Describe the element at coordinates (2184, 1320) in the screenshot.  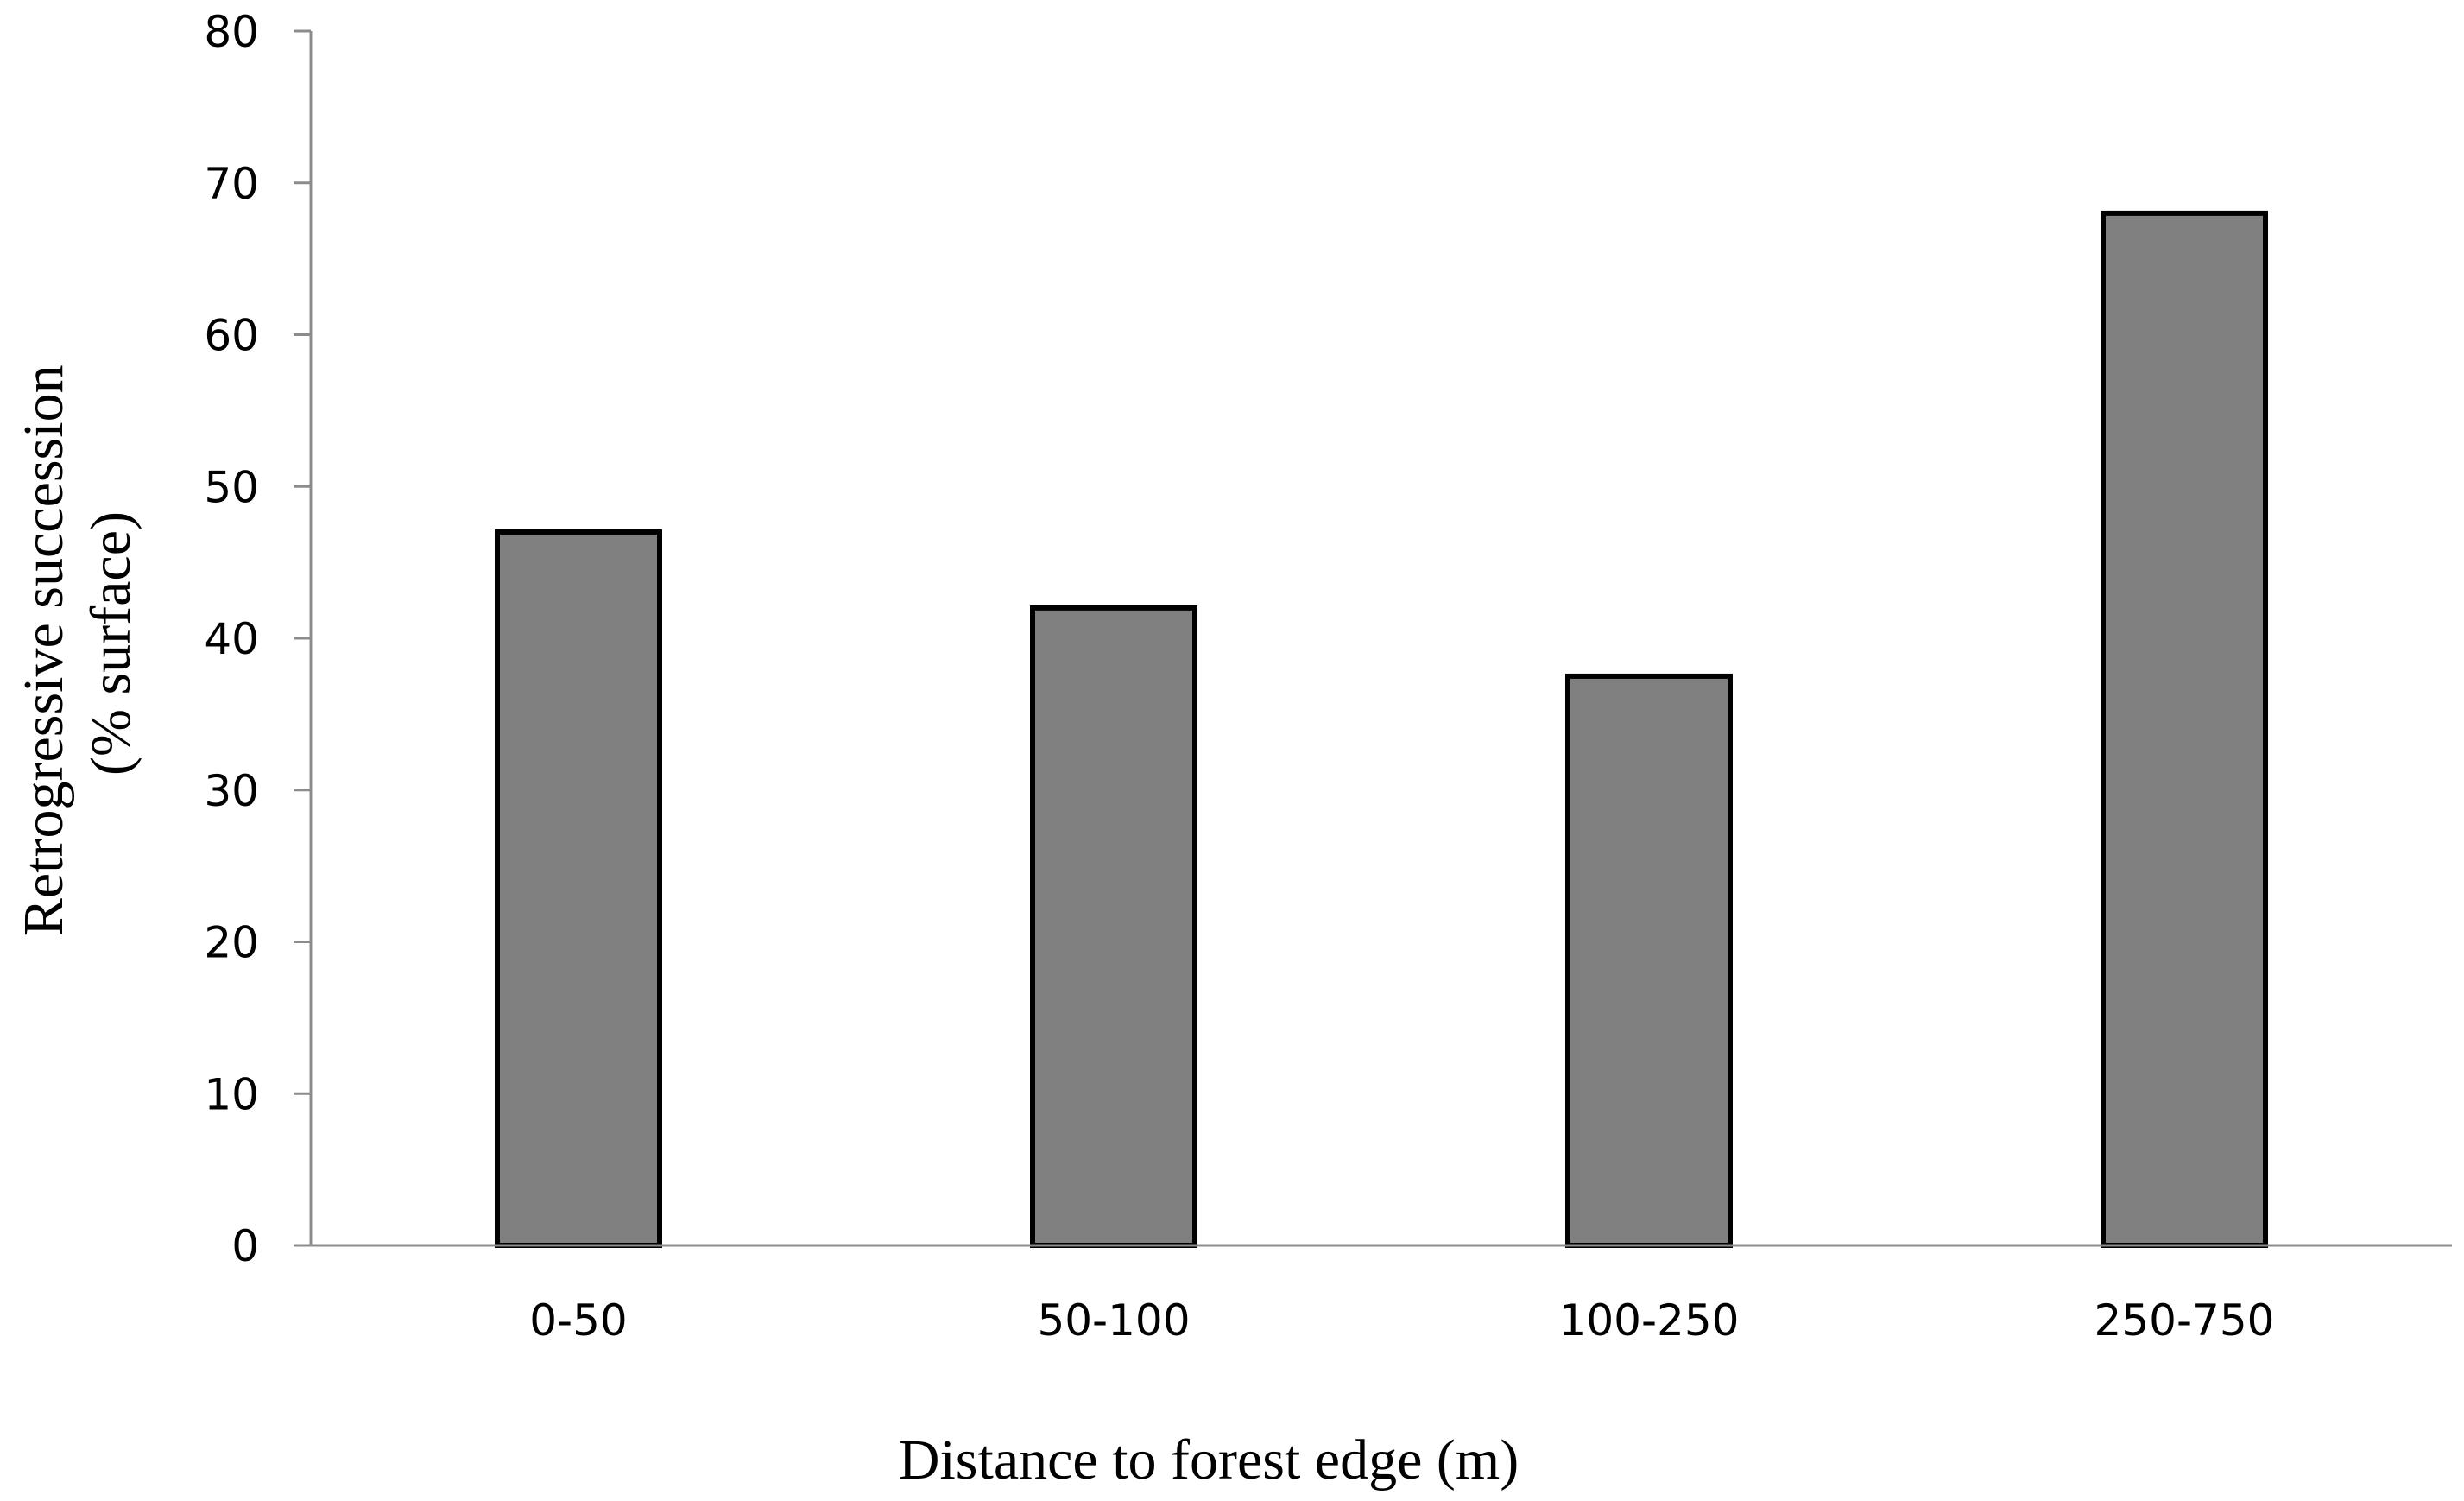
I see `x-tick-label: 250-750` at that location.